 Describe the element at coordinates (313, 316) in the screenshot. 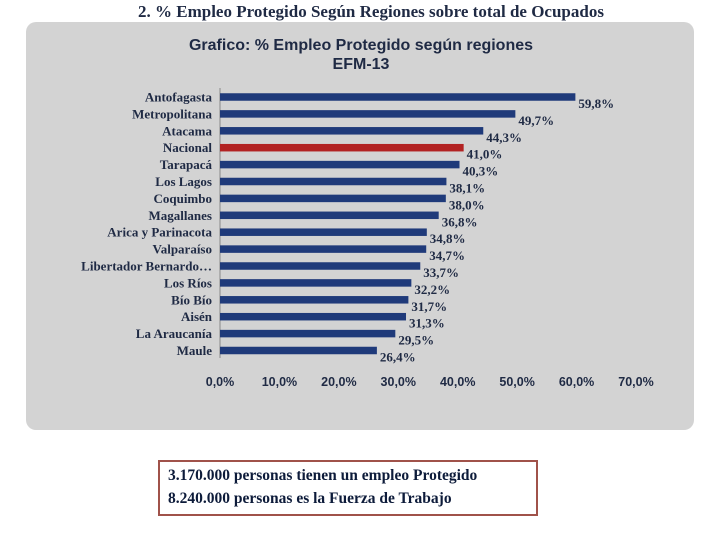

I see `bar-aisen` at that location.